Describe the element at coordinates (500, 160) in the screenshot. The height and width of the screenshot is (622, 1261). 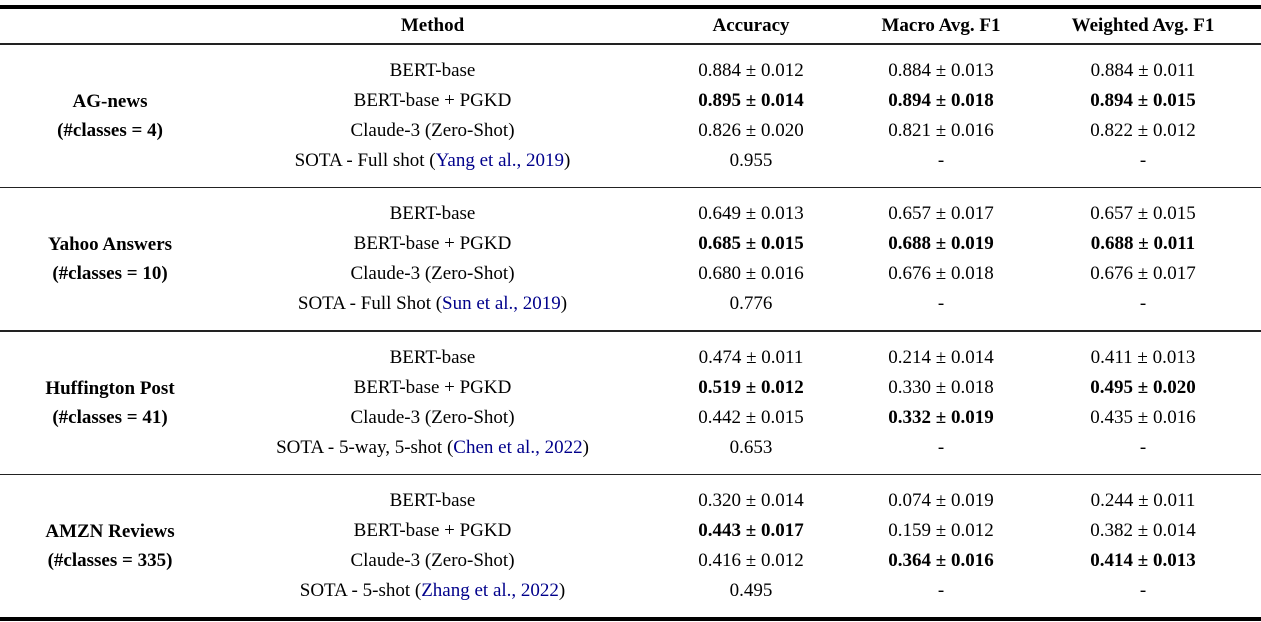
I see `citation-link: Yang et al., 2019` at that location.